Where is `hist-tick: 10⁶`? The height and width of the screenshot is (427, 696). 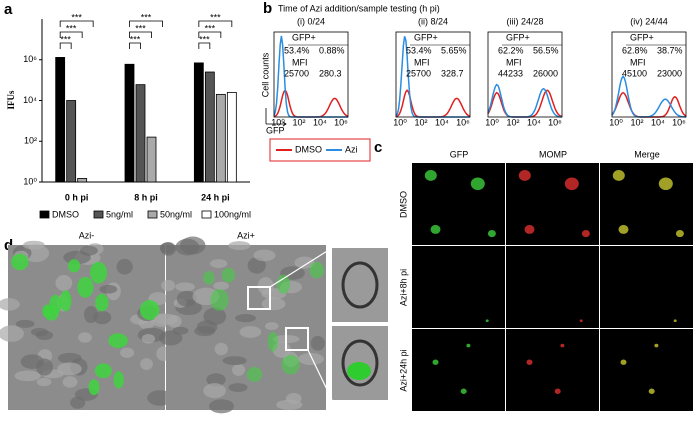
hist-tick: 10⁶ is located at coordinates (341, 122).